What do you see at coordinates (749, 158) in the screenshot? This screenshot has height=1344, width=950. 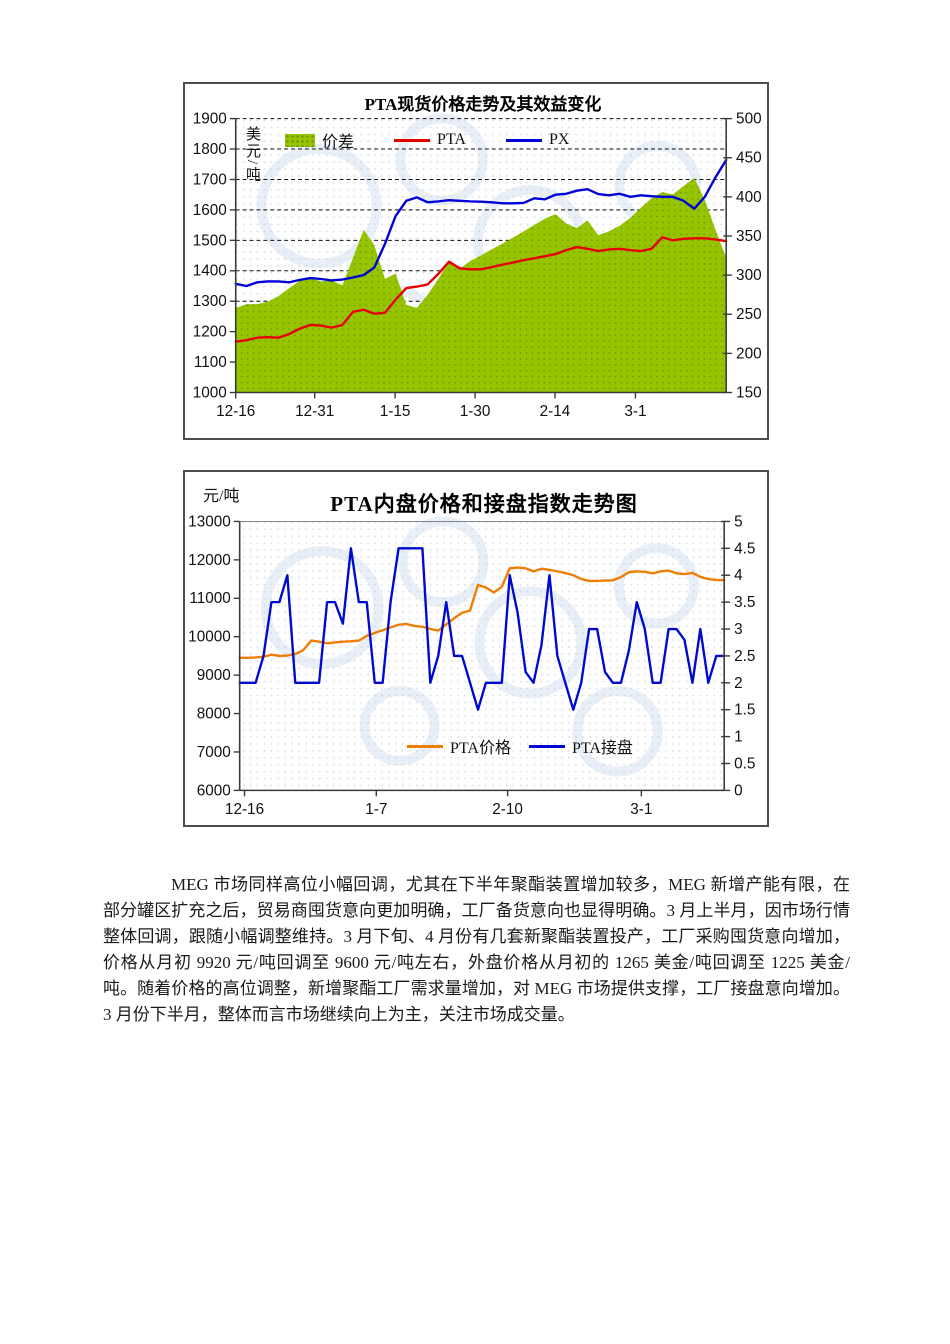 I see `svg-text: 450` at bounding box center [749, 158].